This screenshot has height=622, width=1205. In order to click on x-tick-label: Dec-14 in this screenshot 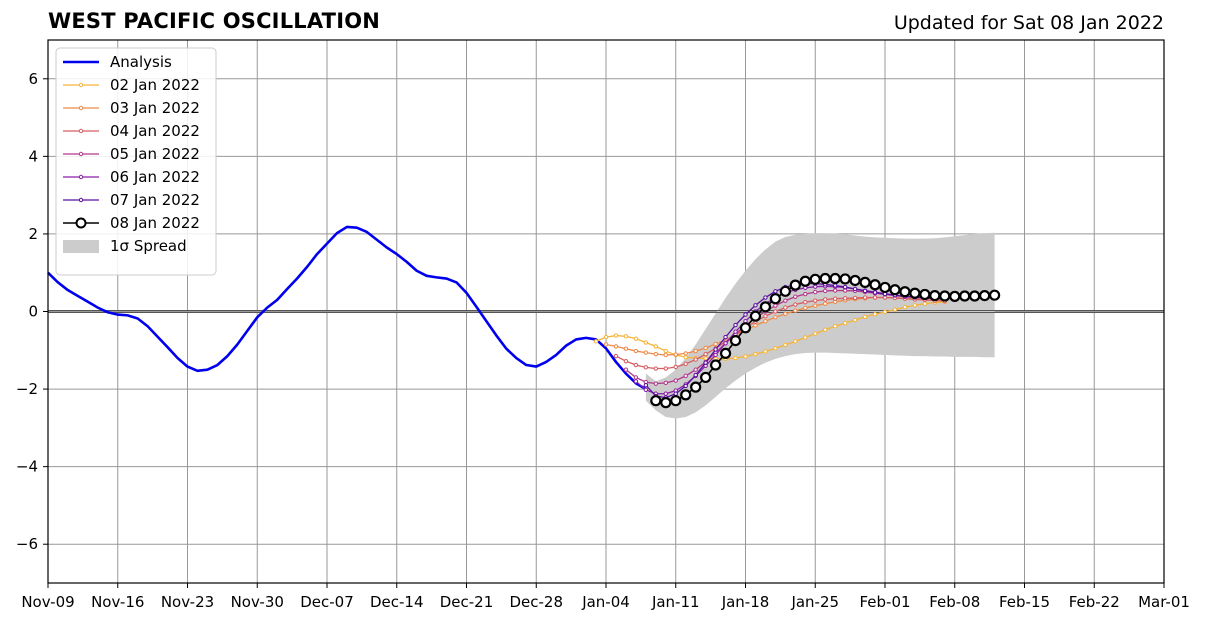, I will do `click(397, 602)`.